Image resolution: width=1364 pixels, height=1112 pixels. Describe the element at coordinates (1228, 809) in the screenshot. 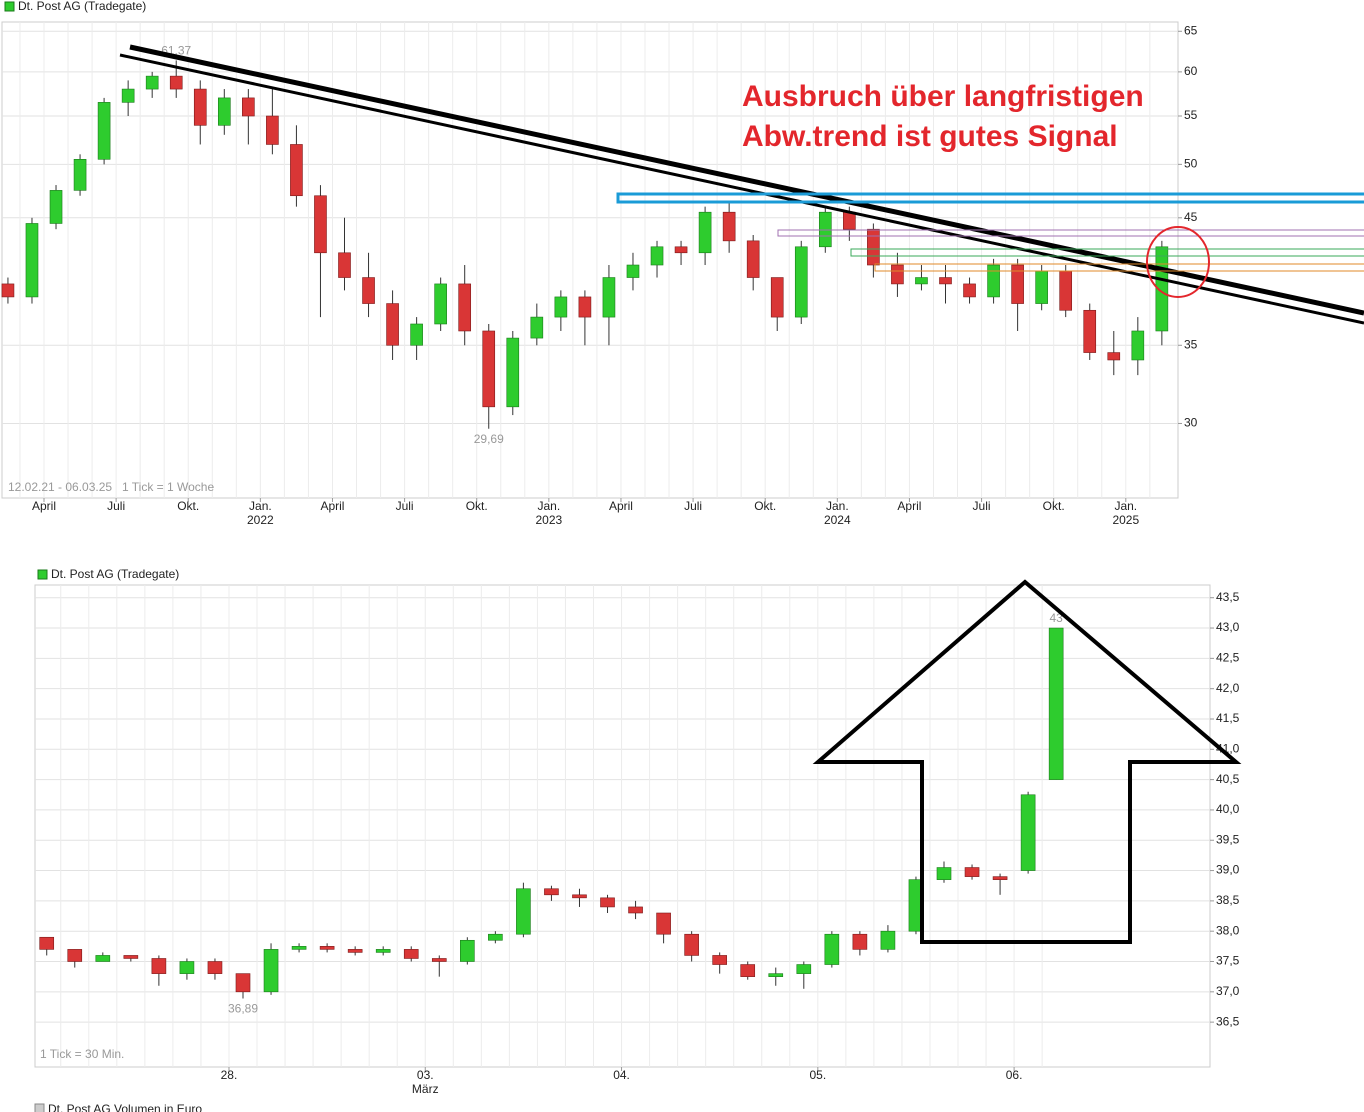

I see `y-tick-label: 40,0` at that location.